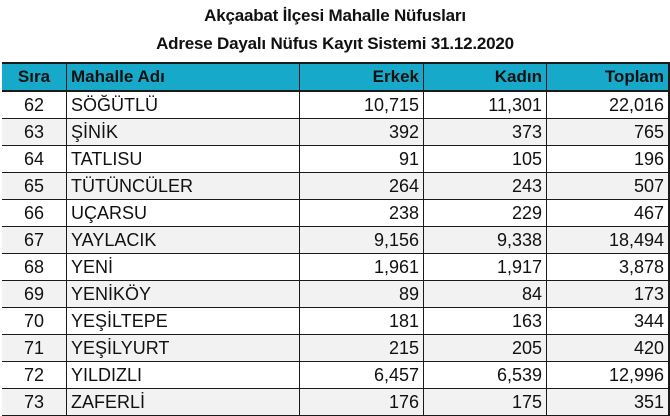  What do you see at coordinates (34, 104) in the screenshot?
I see `cell-sira: 62` at bounding box center [34, 104].